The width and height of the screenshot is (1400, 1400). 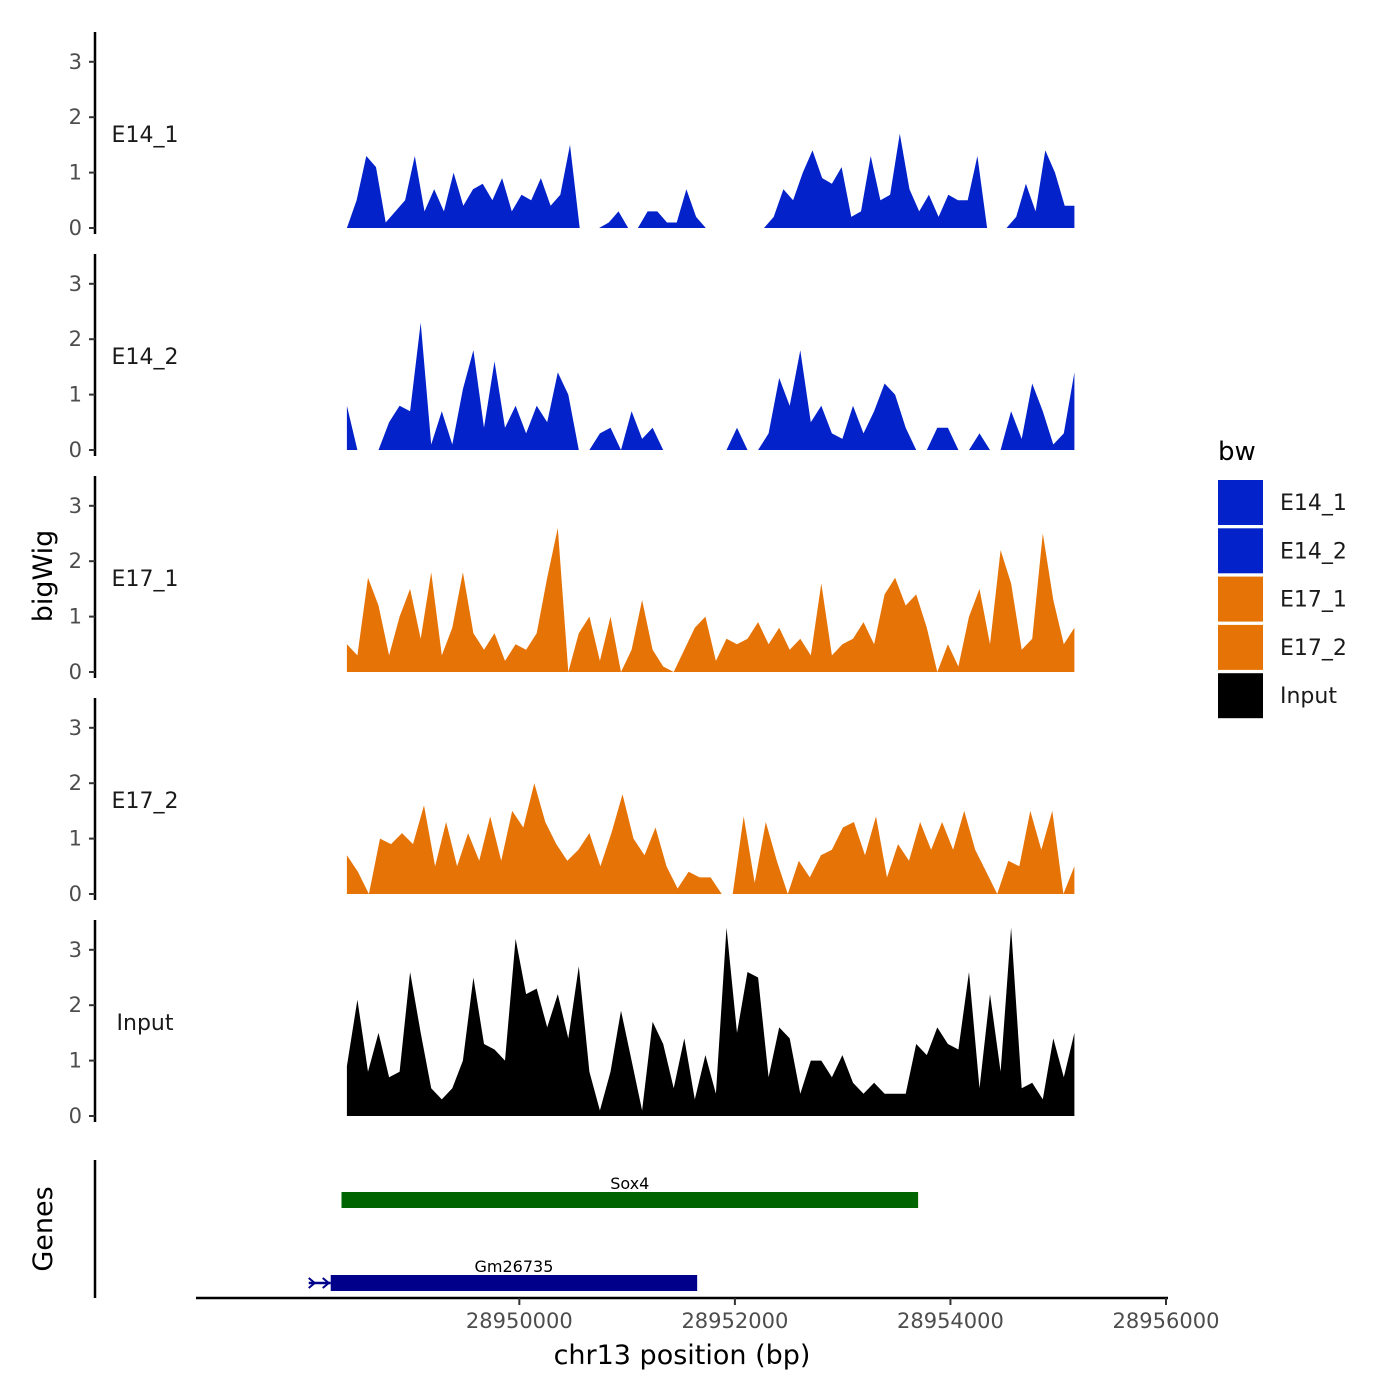 I want to click on legend-label: Input, so click(x=1308, y=696).